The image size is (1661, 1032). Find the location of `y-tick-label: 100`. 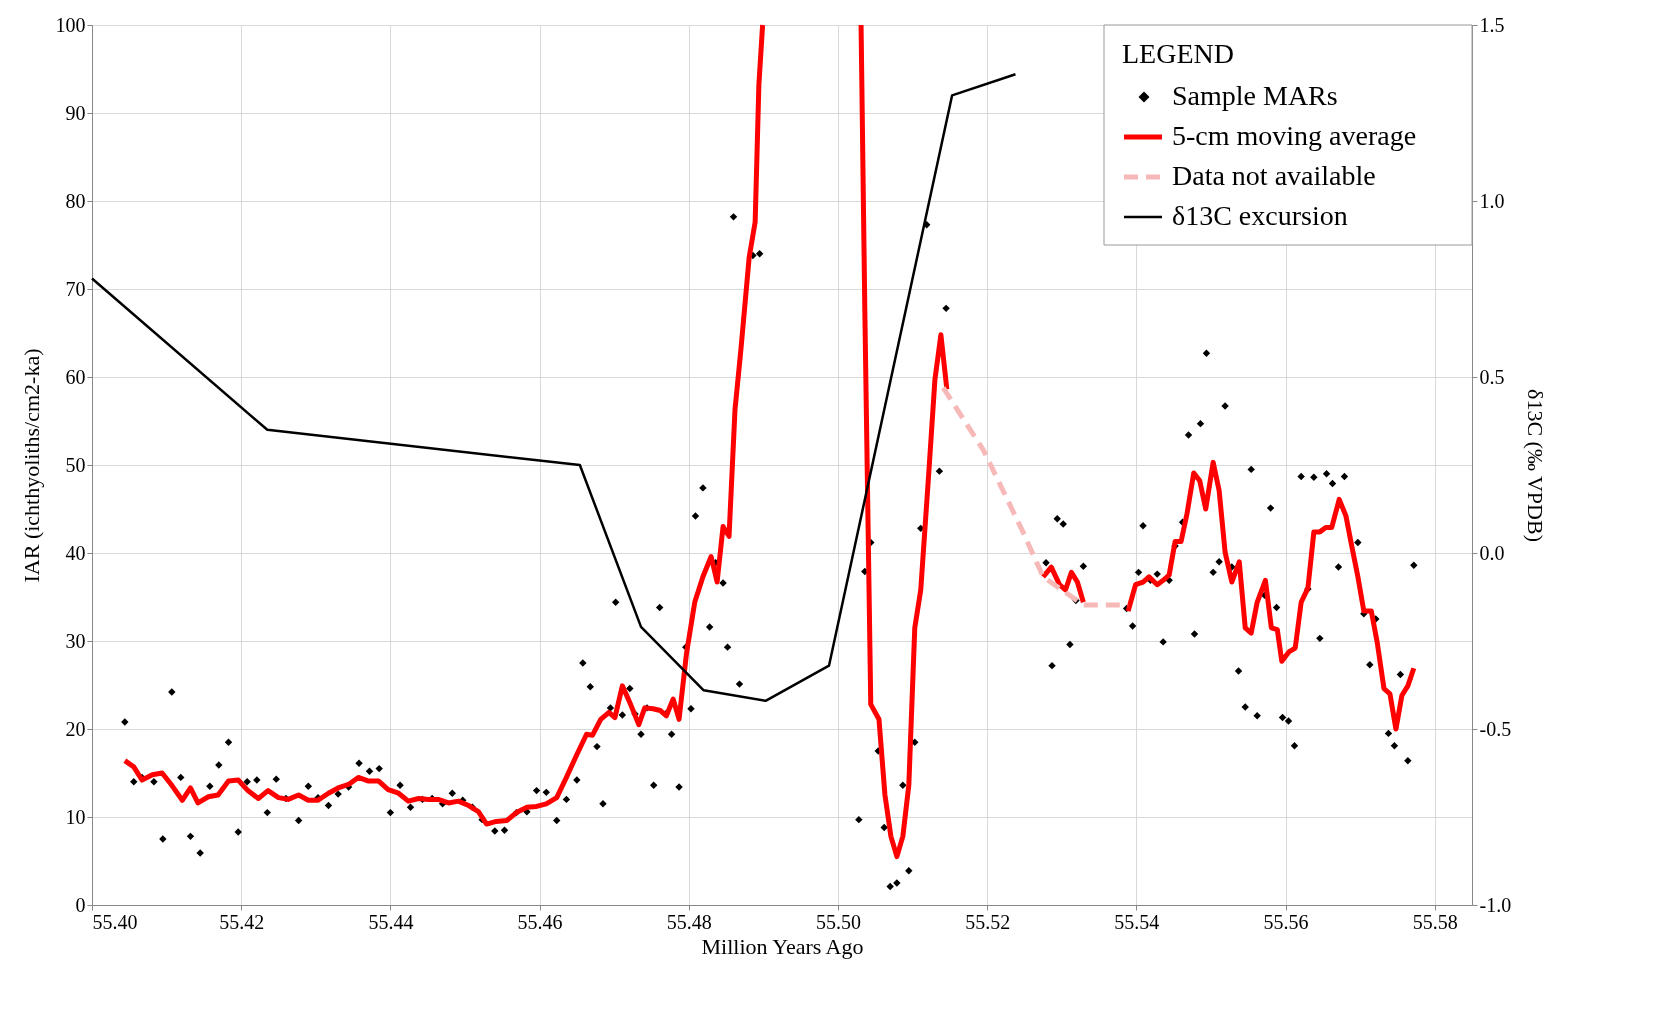

y-tick-label: 100 is located at coordinates (70, 24).